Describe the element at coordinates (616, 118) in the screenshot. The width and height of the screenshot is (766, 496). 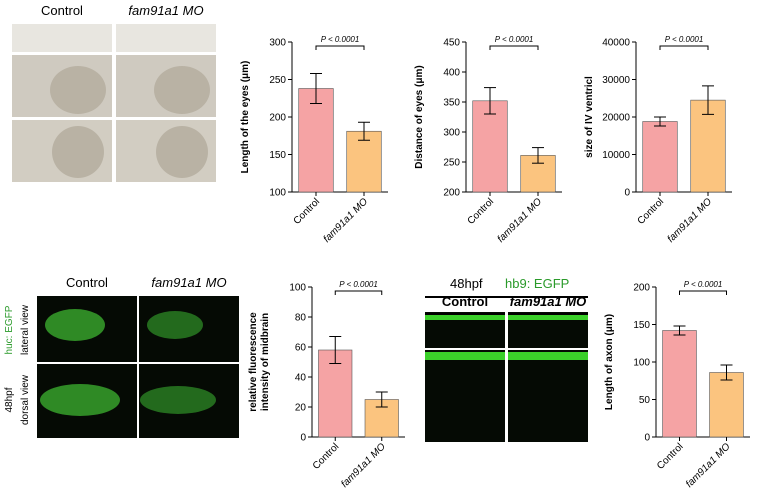
I see `y-tick-label: 20000` at that location.